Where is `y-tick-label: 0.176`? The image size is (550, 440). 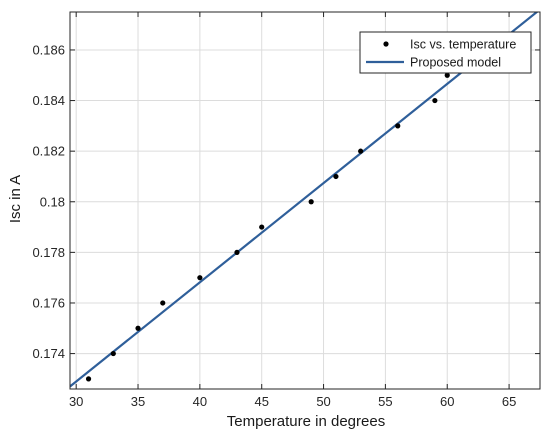 y-tick-label: 0.176 is located at coordinates (48, 302).